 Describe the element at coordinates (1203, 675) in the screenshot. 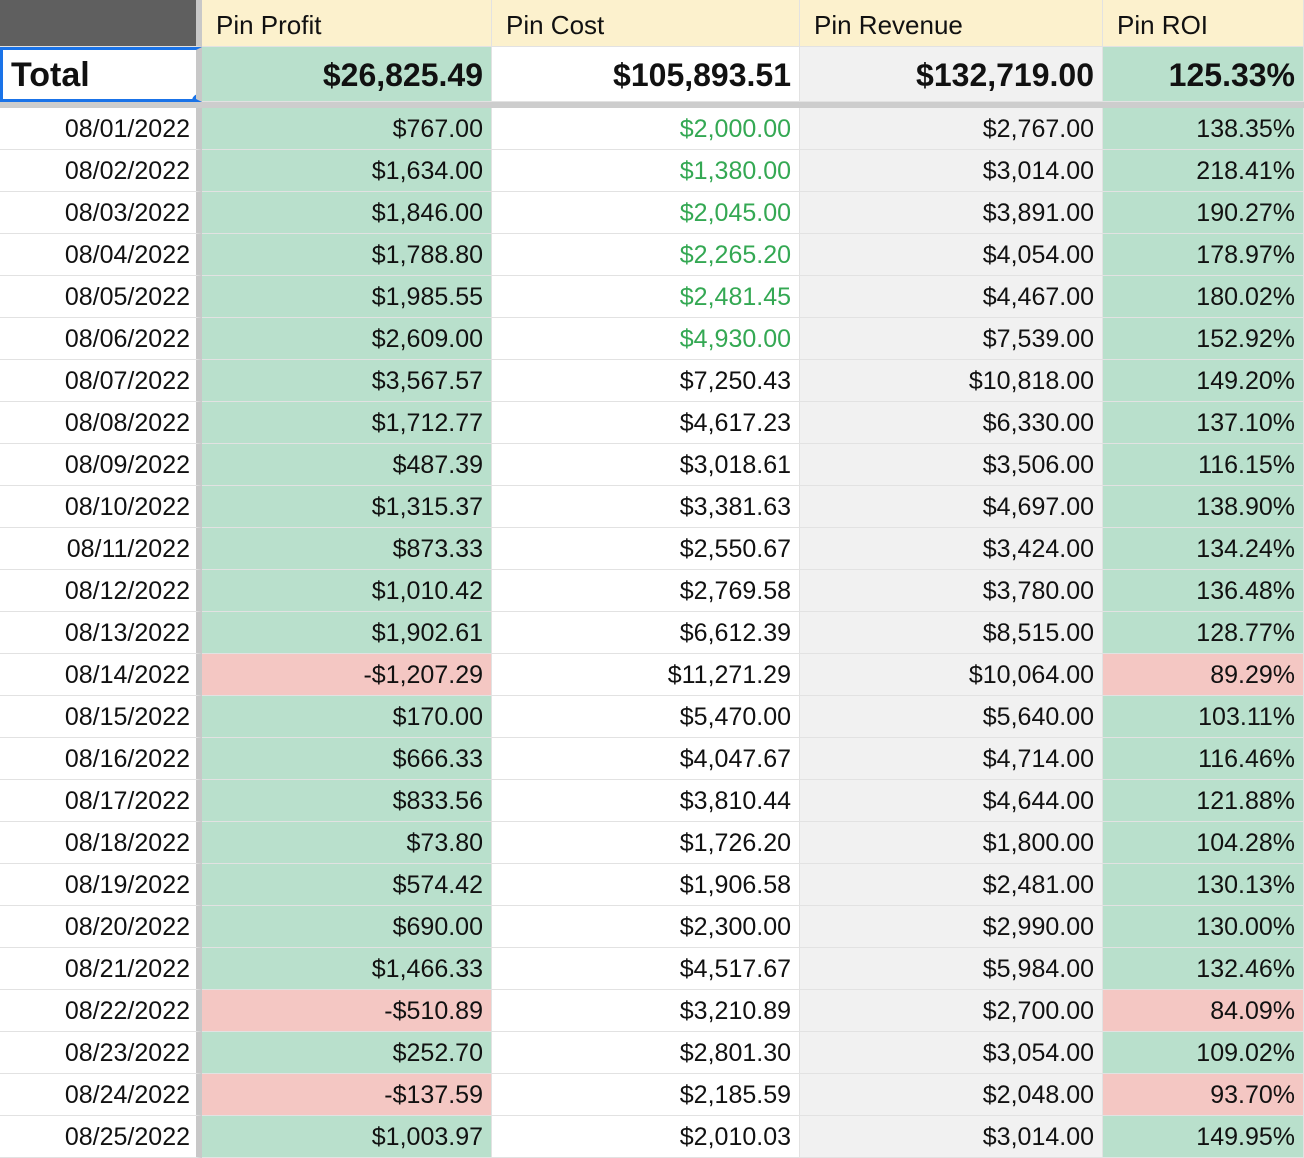

I see `roi-cell: 89.29%` at that location.